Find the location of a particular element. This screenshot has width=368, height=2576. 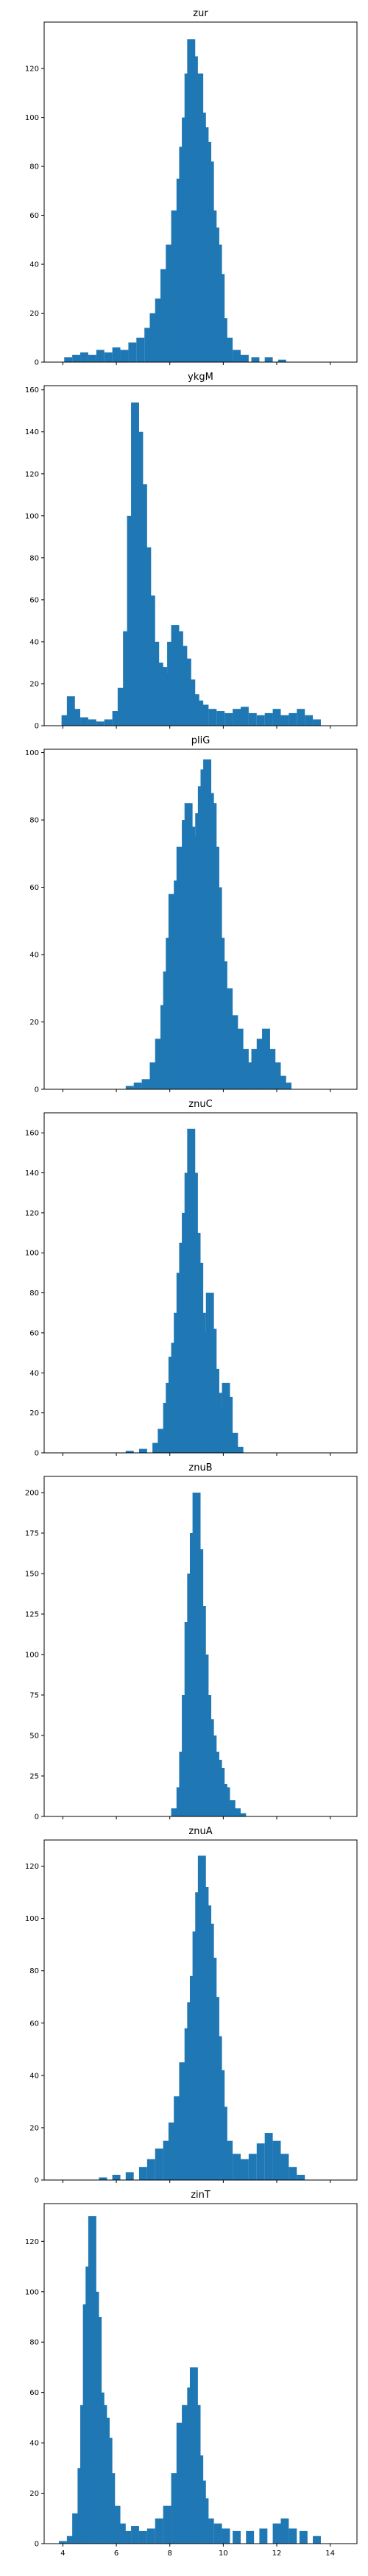

x-tick-label: 14 is located at coordinates (330, 2554).